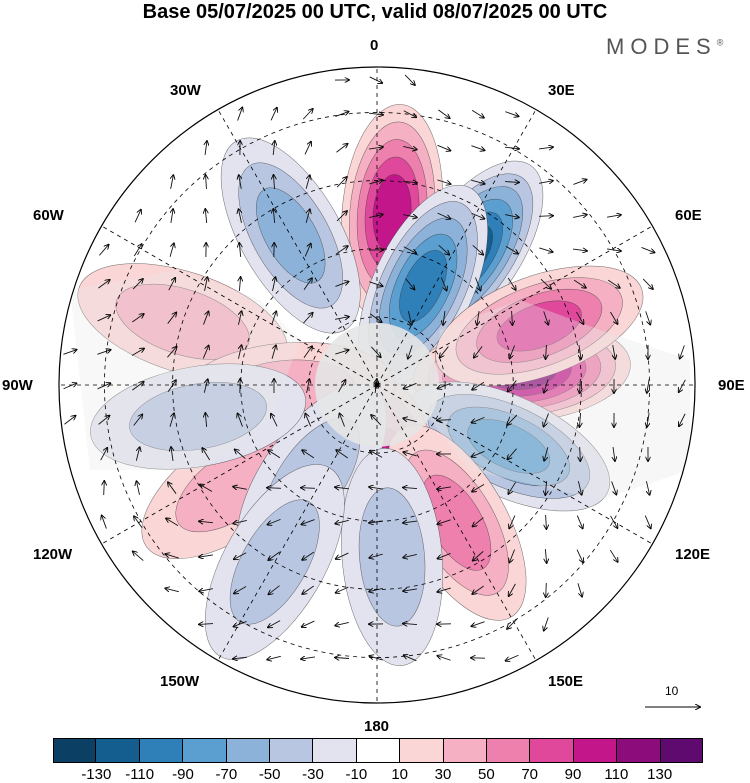 This screenshot has width=750, height=783. Describe the element at coordinates (377, 726) in the screenshot. I see `lon-label-180: 180` at that location.